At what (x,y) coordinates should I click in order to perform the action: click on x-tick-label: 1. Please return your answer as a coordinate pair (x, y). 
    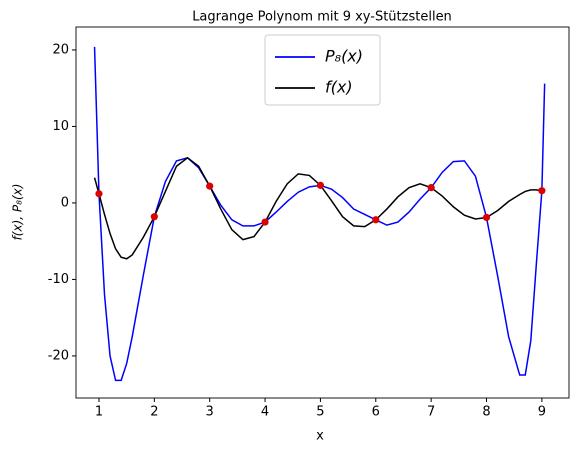
    Looking at the image, I should click on (99, 412).